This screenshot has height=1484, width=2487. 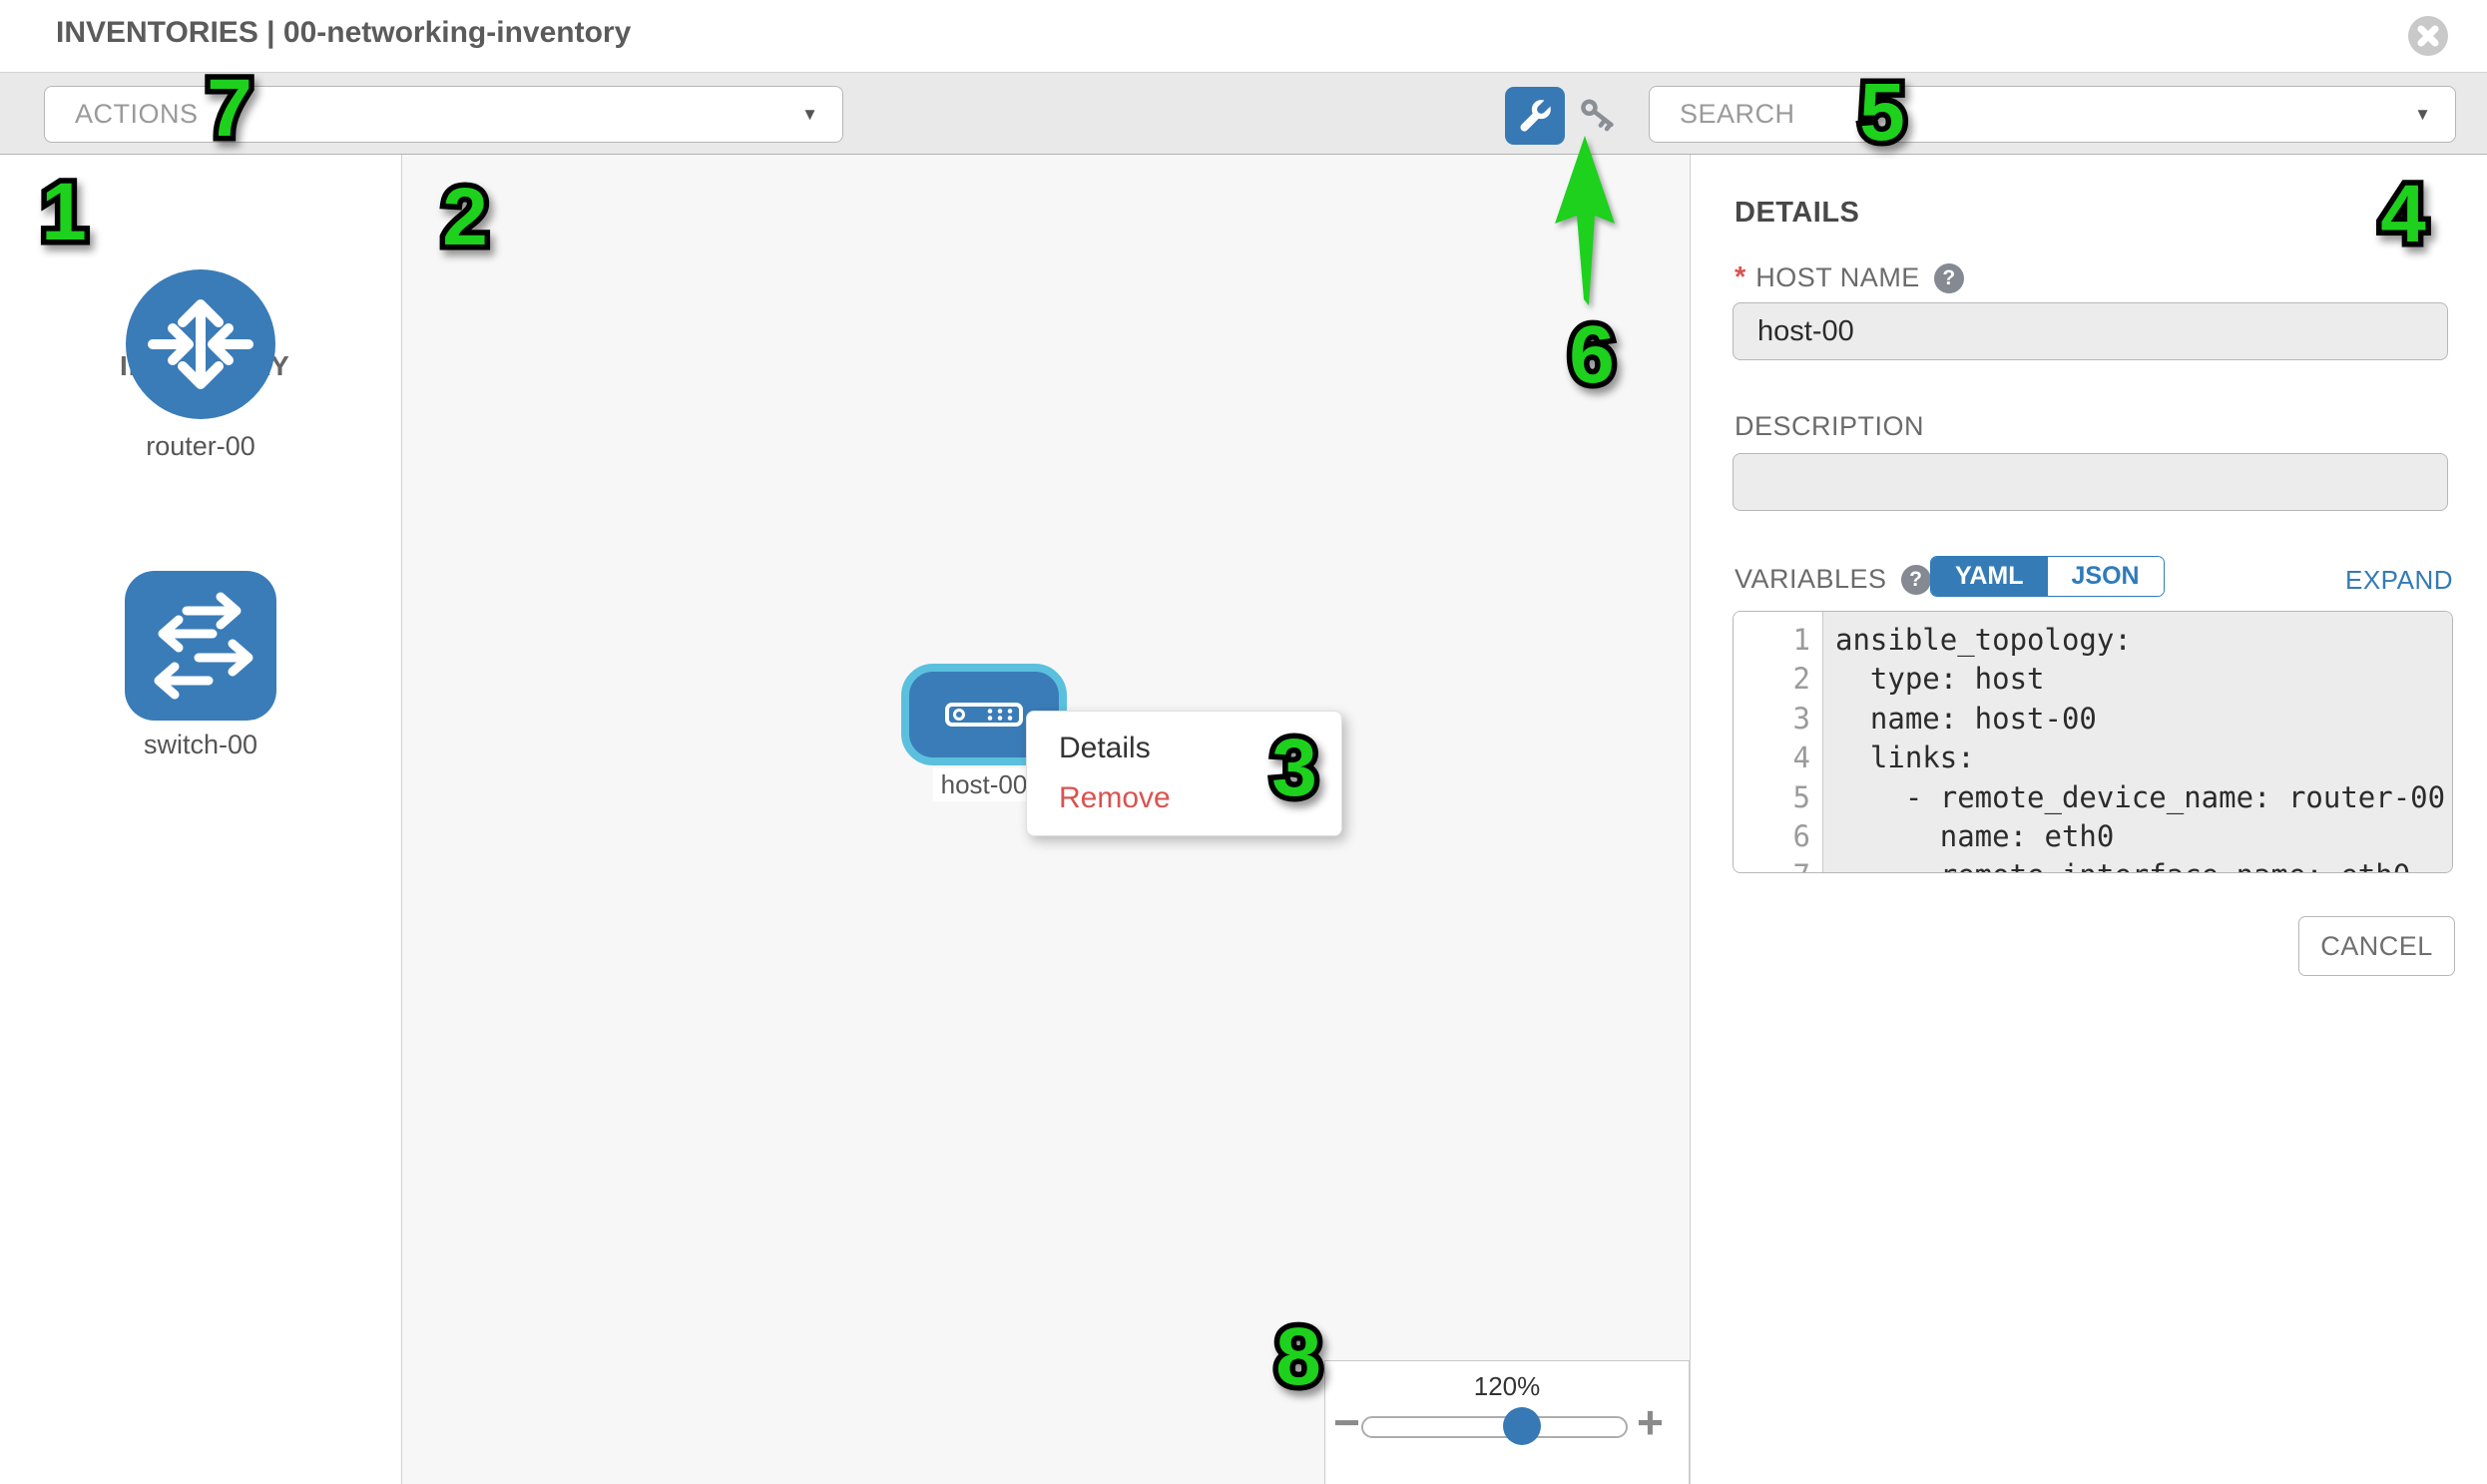 I want to click on context-menu-item-details: Details, so click(x=1105, y=748).